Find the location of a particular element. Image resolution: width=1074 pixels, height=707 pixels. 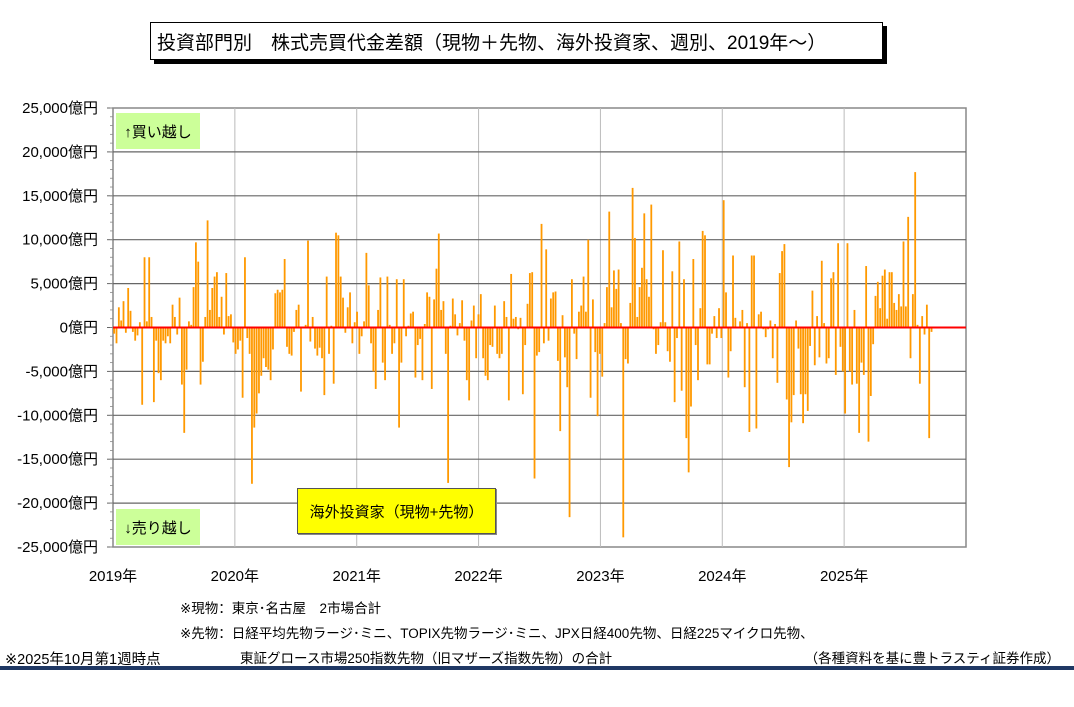

footnote-spot: ※現物：東京･名古屋 2市場合計 is located at coordinates (281, 608).